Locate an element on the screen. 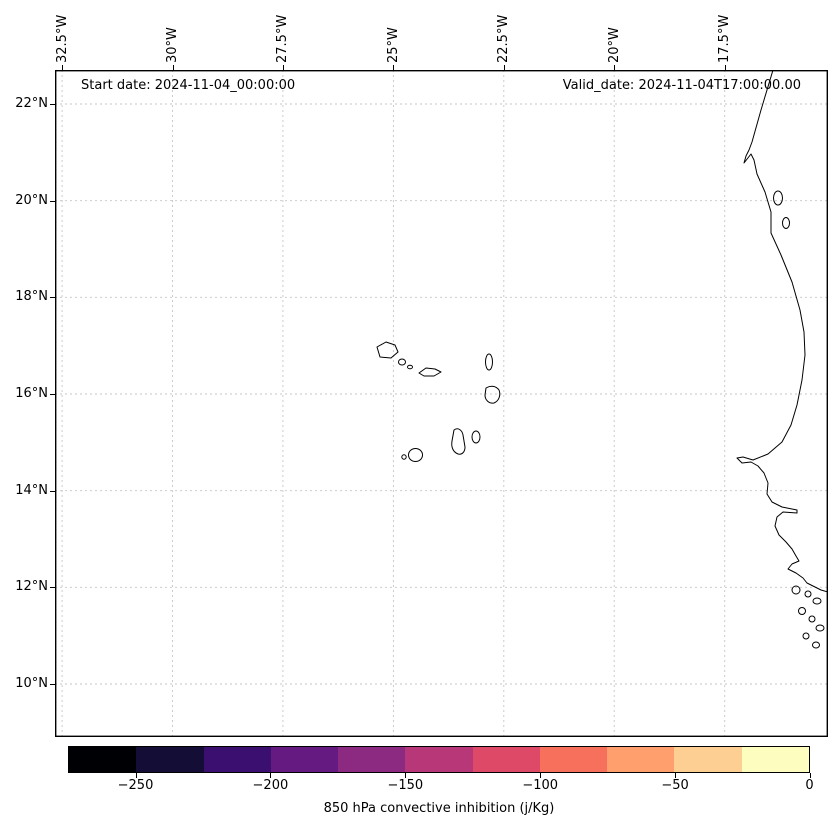  y-tick-label: 20°N is located at coordinates (31, 200).